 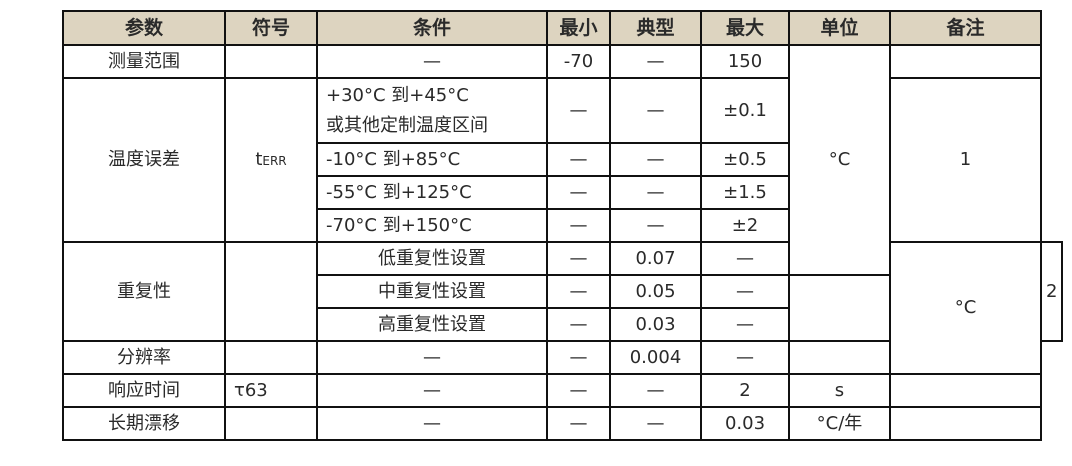 What do you see at coordinates (432, 28) in the screenshot?
I see `header-condition: 条件` at bounding box center [432, 28].